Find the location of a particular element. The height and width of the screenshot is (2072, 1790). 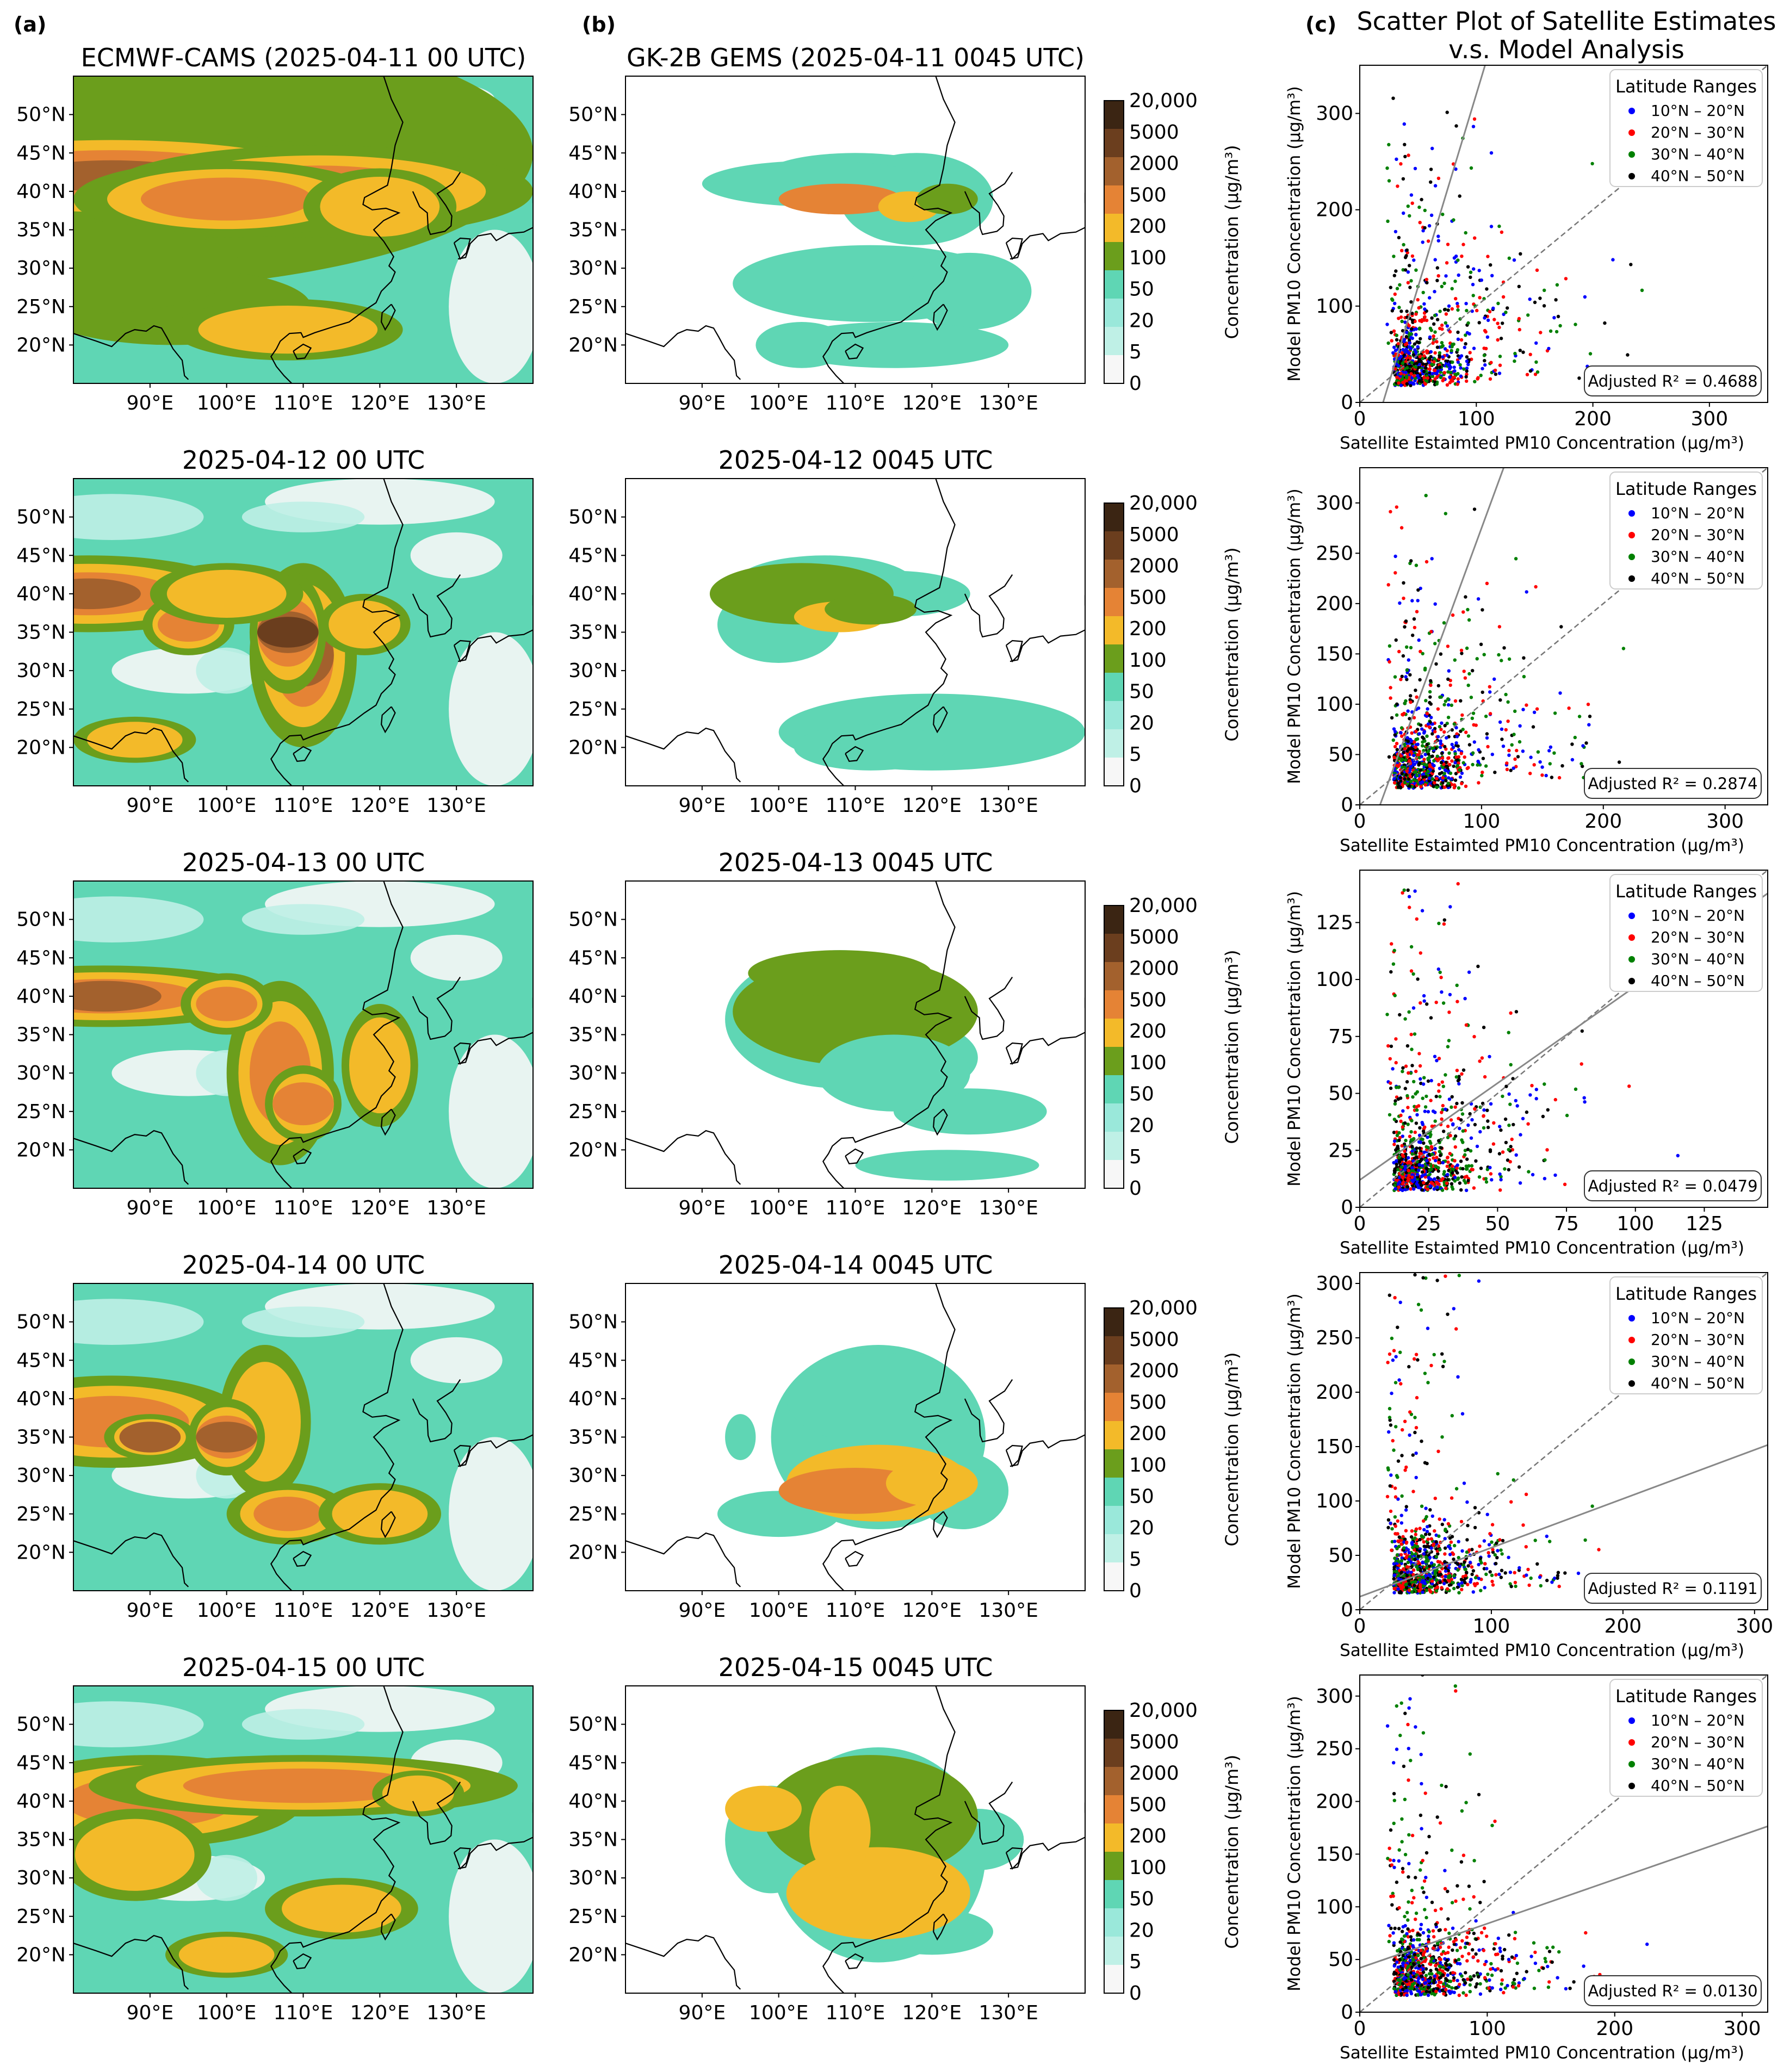

legend-marker is located at coordinates (1632, 513).